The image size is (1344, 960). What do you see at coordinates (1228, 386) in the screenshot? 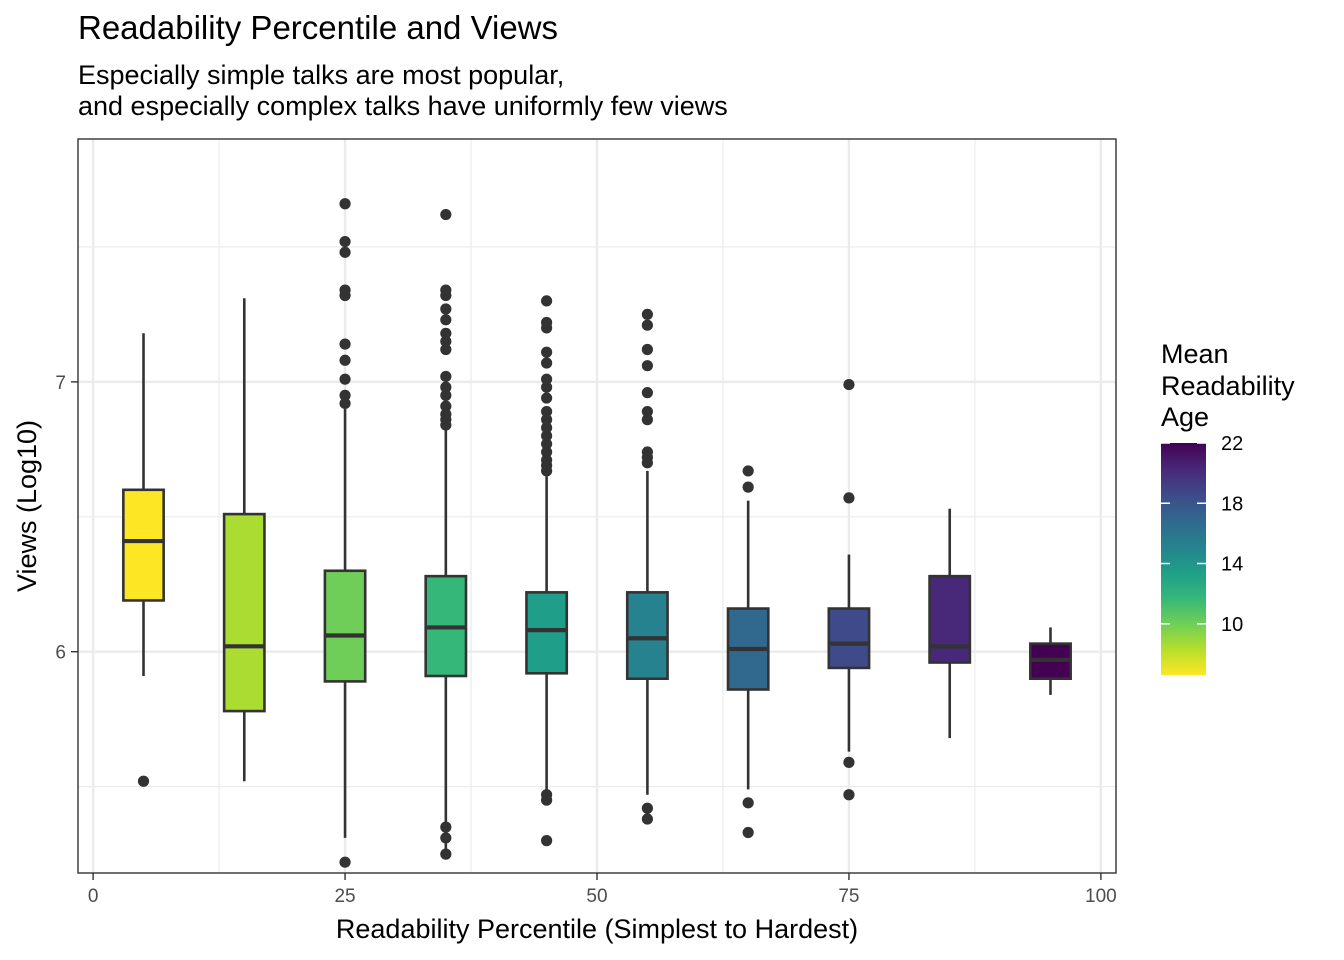
I see `legend-title-line-2: Readability` at bounding box center [1228, 386].